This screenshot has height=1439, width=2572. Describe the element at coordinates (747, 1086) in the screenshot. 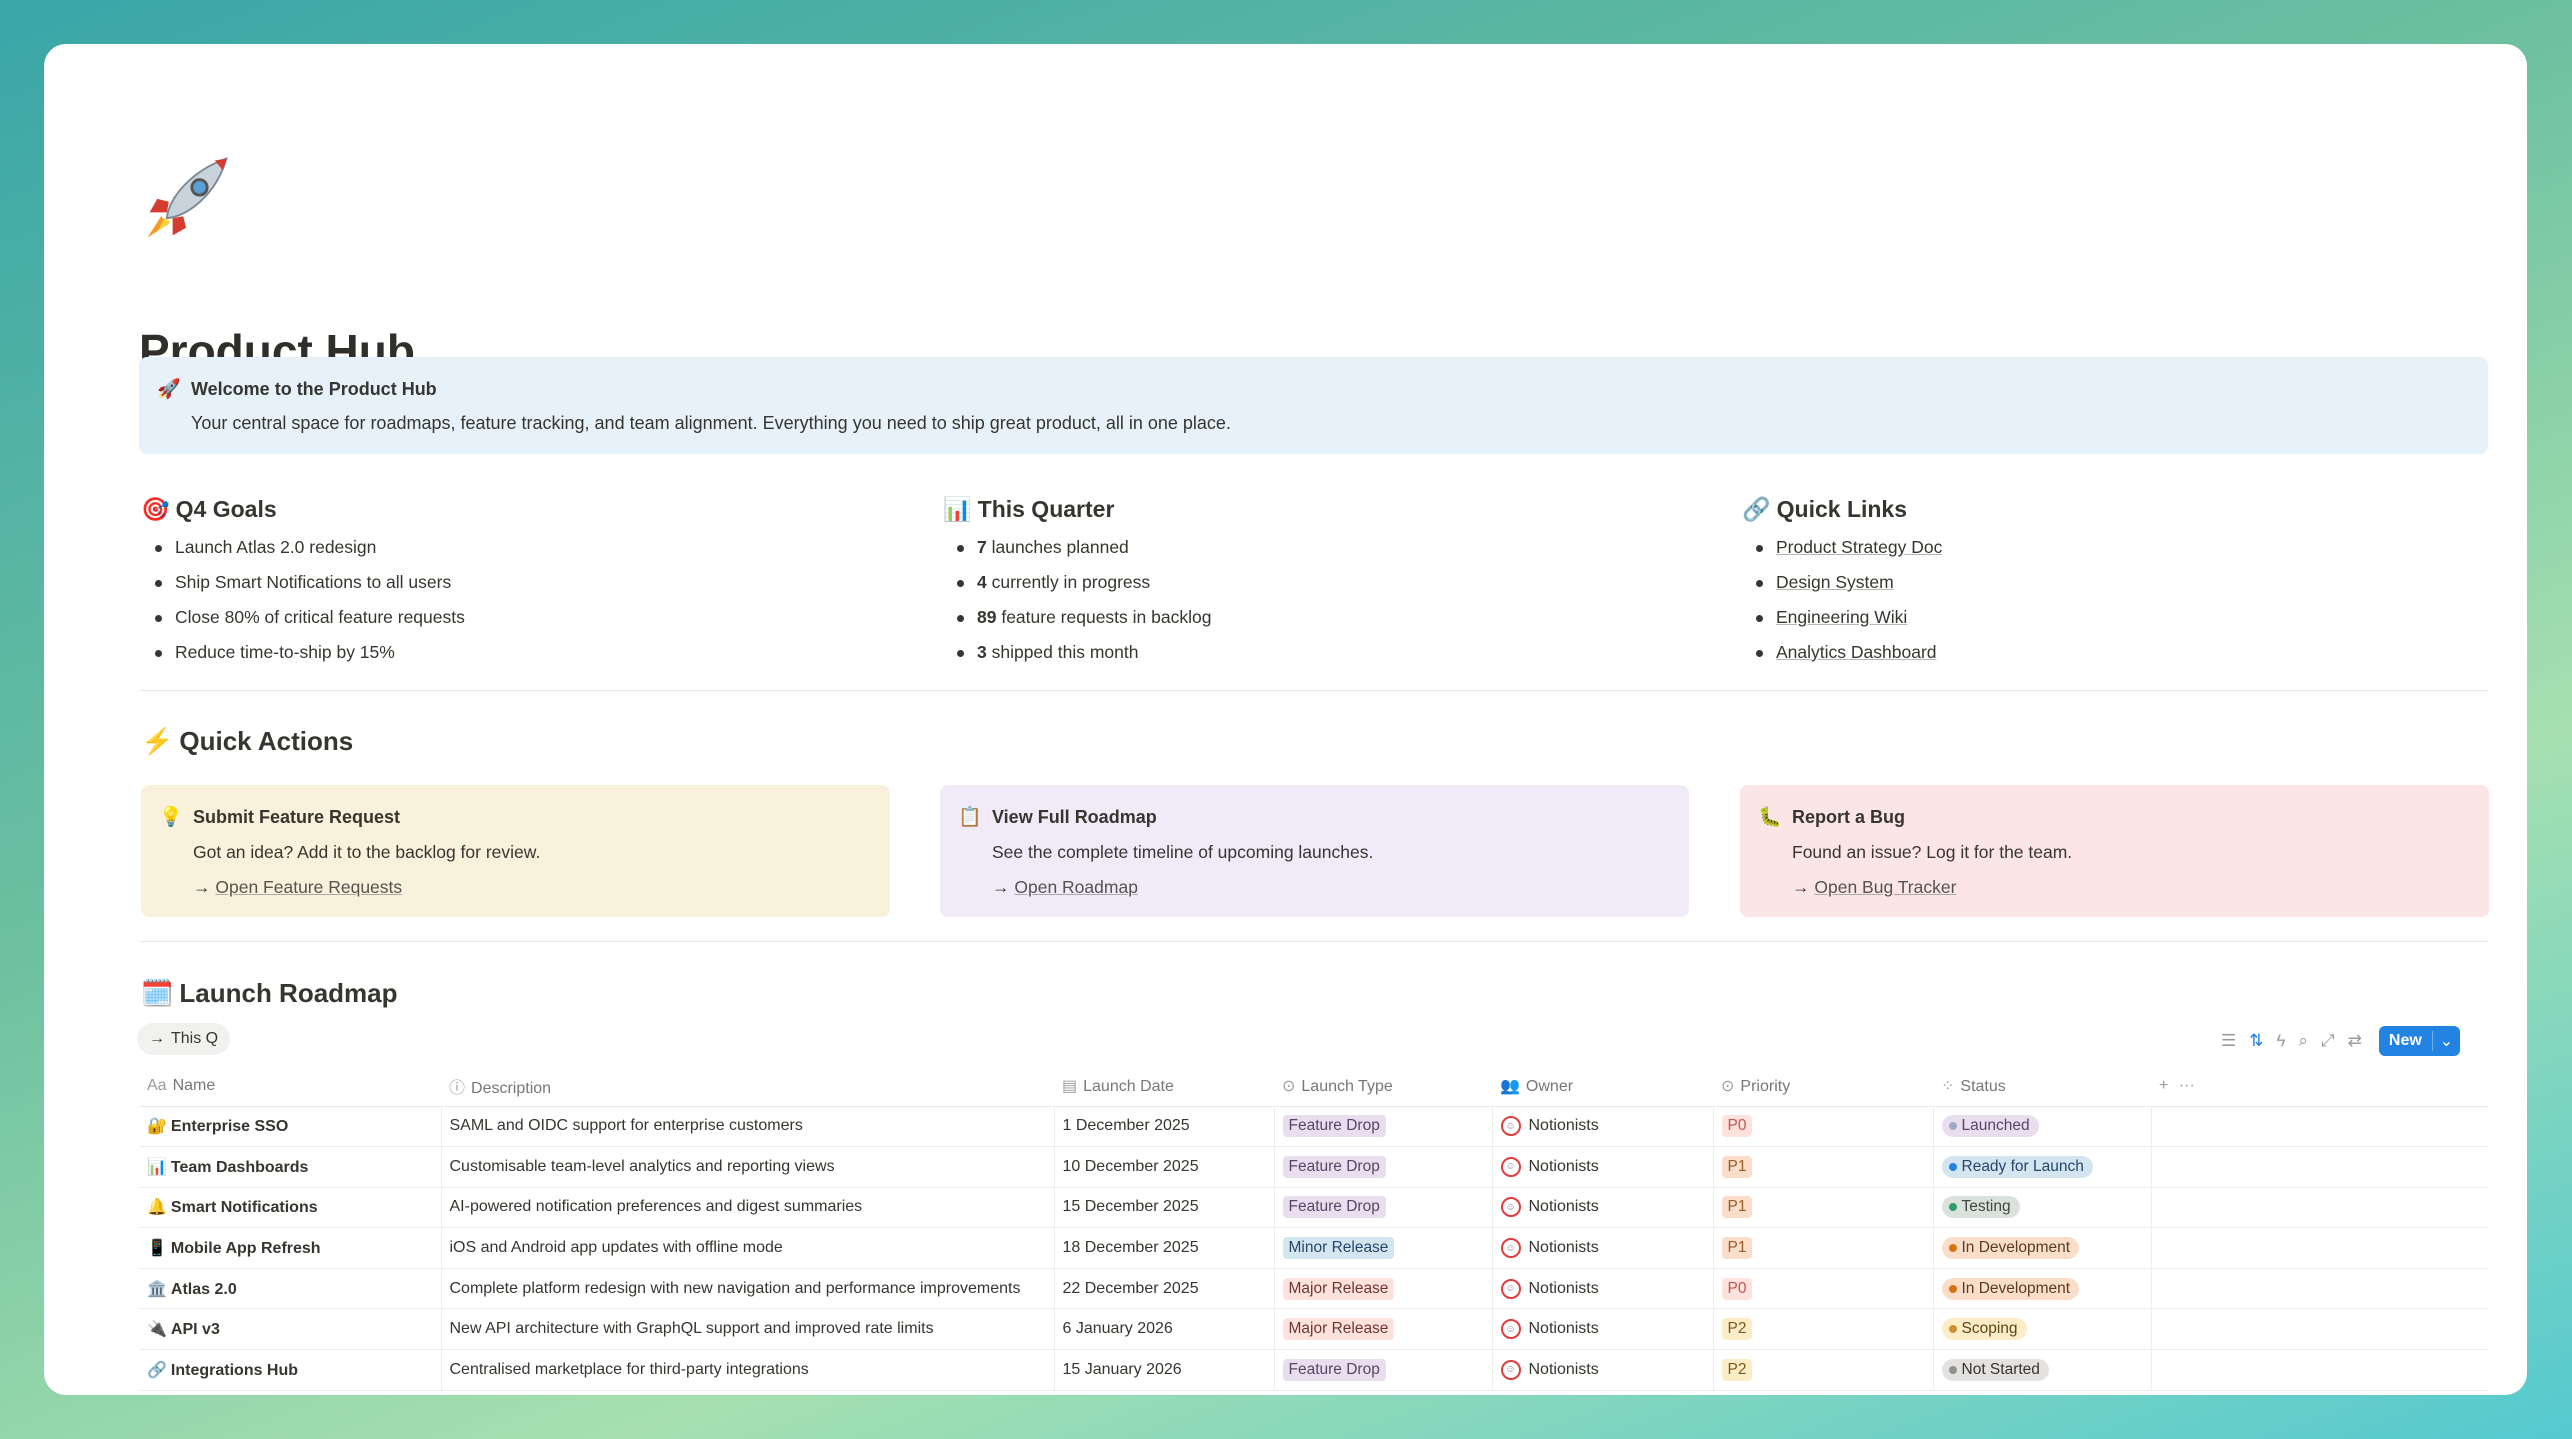

I see `column-header-description: ⓘ Description` at that location.